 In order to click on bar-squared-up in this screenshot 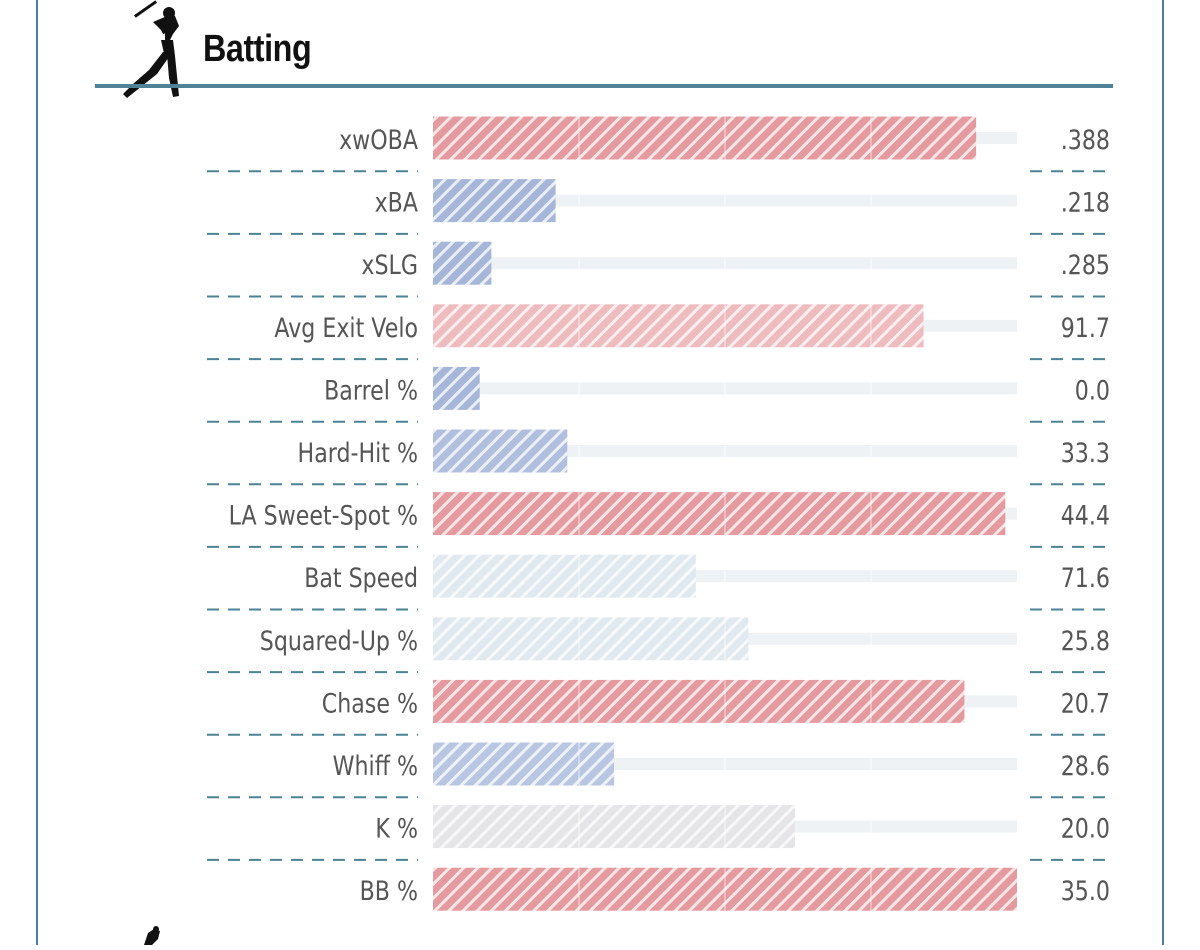, I will do `click(591, 639)`.